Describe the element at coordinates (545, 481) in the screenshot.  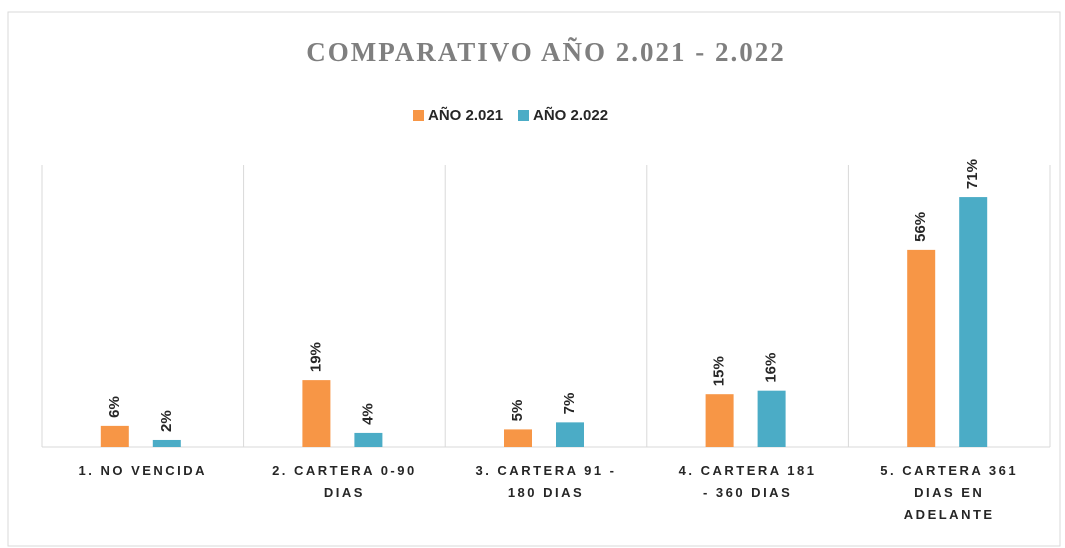
I see `x-tick-label: 3. CARTERA 91 -180 DIAS` at that location.